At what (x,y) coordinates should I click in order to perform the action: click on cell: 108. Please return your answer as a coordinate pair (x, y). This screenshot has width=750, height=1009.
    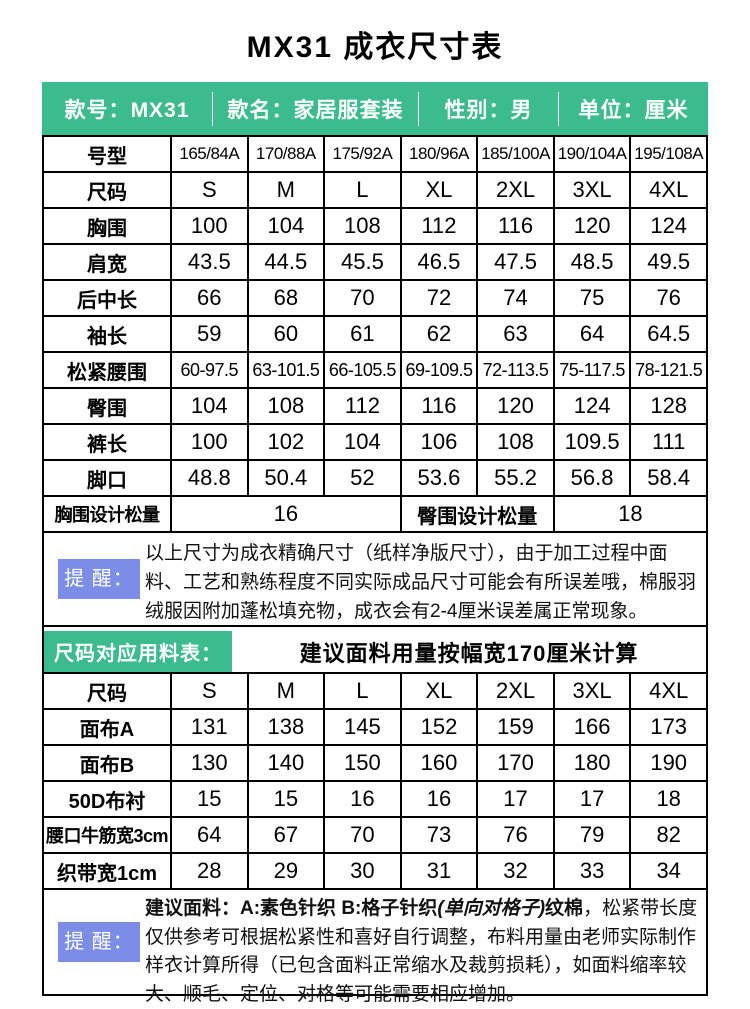
    Looking at the image, I should click on (362, 226).